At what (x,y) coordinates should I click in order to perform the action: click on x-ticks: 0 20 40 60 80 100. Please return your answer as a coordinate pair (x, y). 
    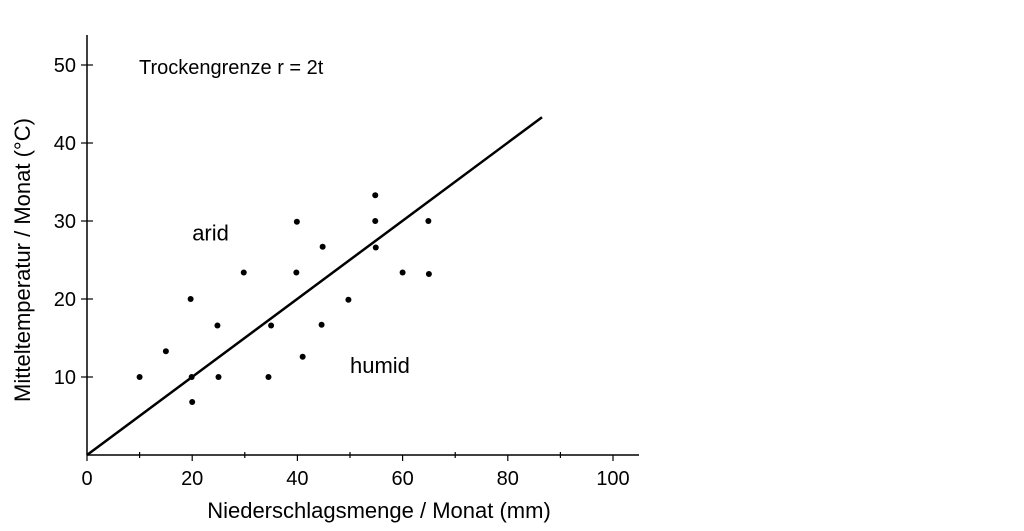
    Looking at the image, I should click on (355, 471).